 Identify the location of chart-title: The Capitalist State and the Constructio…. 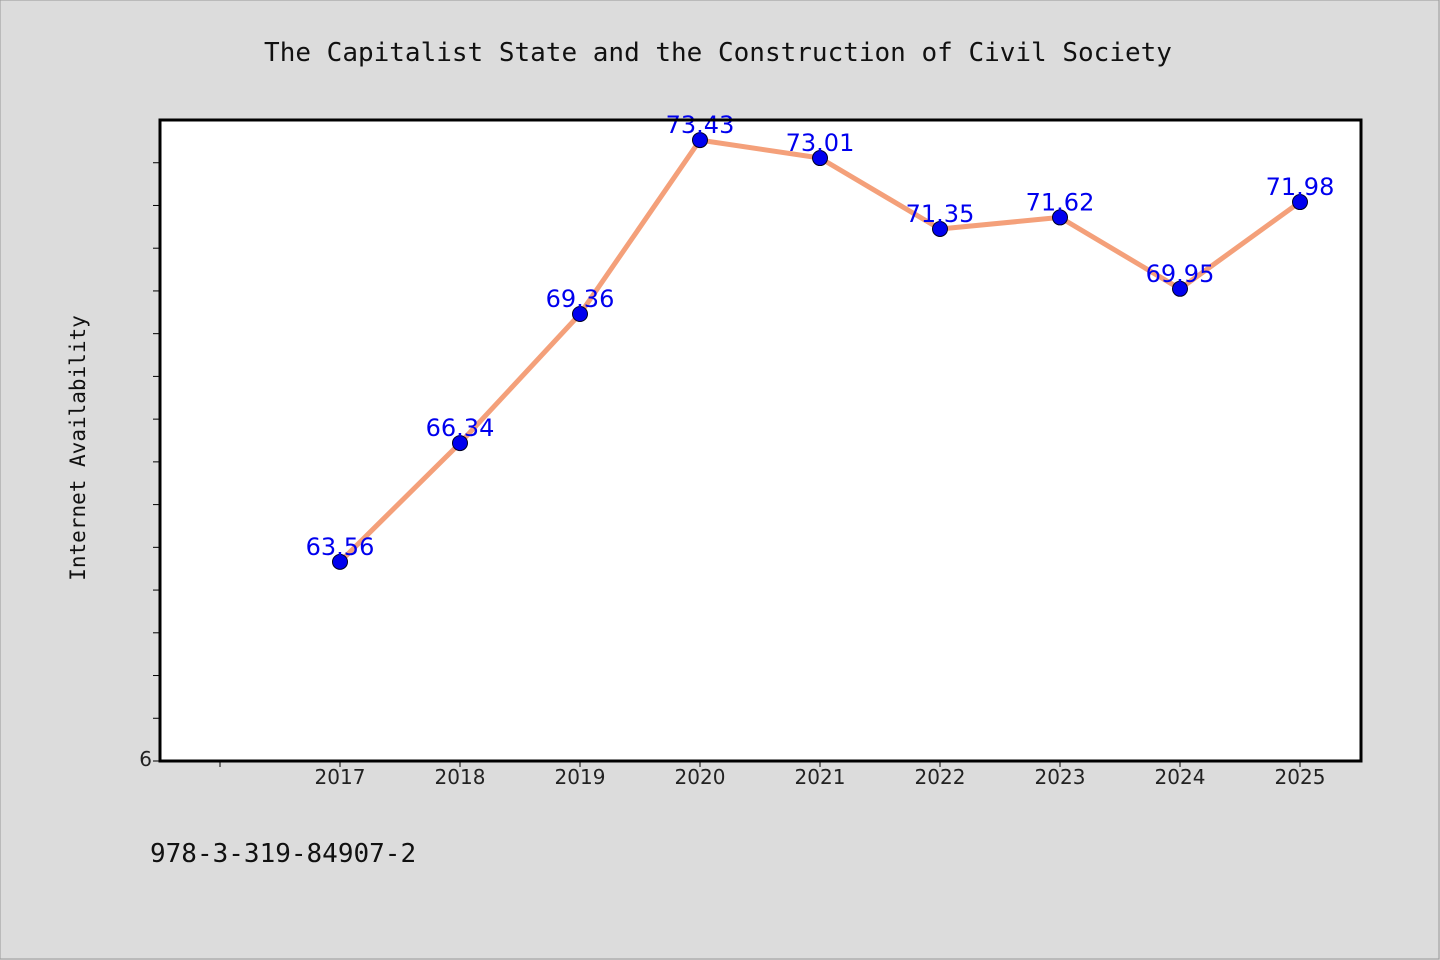
(718, 53).